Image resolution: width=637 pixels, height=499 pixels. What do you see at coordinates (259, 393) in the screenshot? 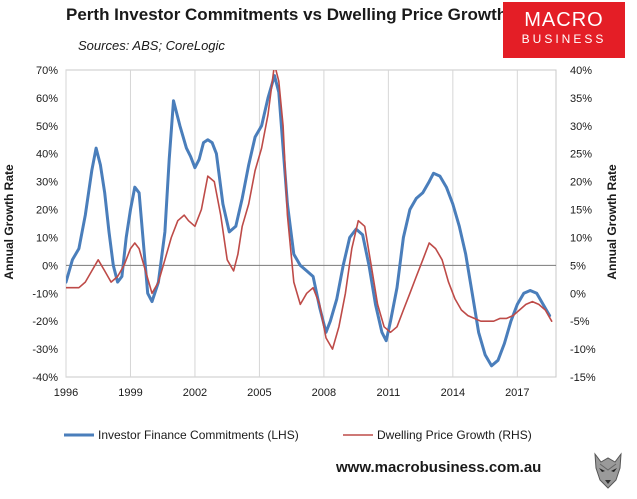
I see `x-tick-label: 2005` at bounding box center [259, 393].